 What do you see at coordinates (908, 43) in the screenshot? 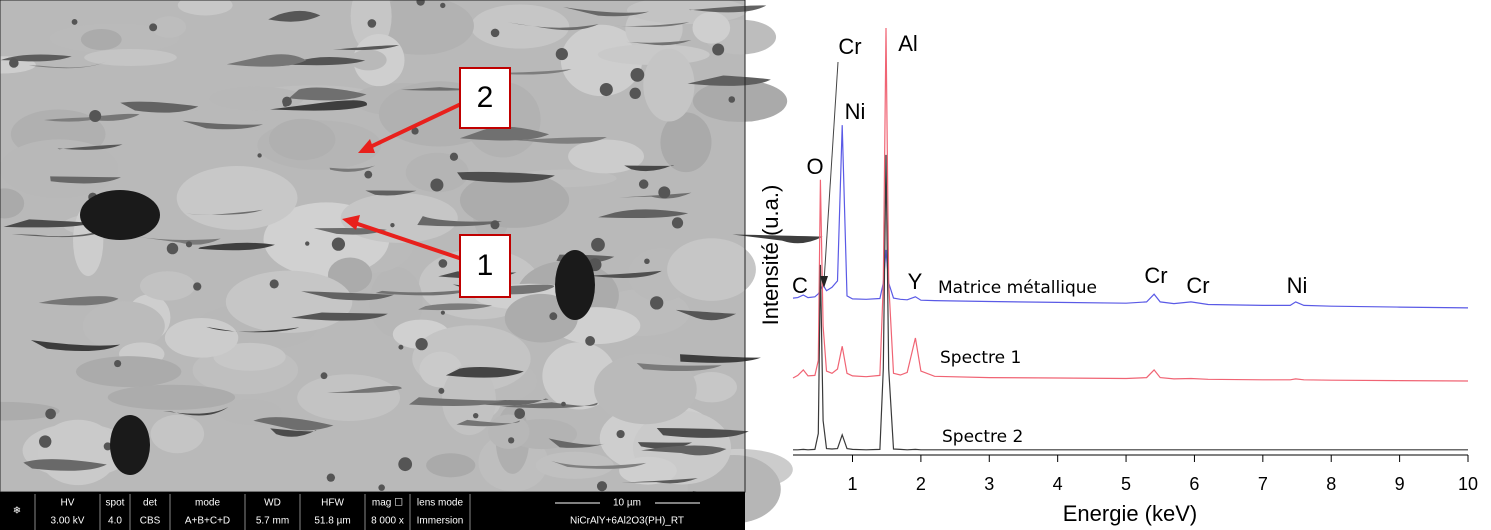
I see `peak-label: Al` at bounding box center [908, 43].